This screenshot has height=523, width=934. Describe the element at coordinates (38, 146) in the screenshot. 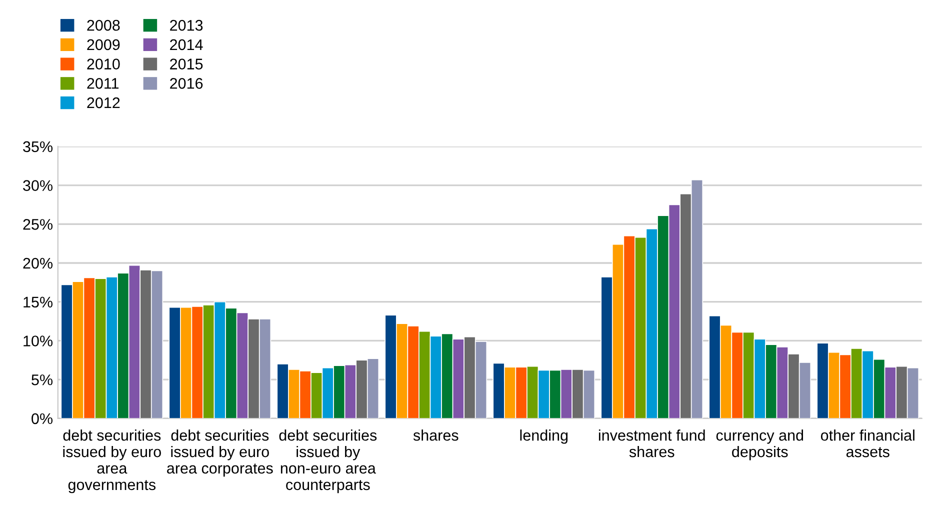

I see `y-tick-label: 35%` at that location.